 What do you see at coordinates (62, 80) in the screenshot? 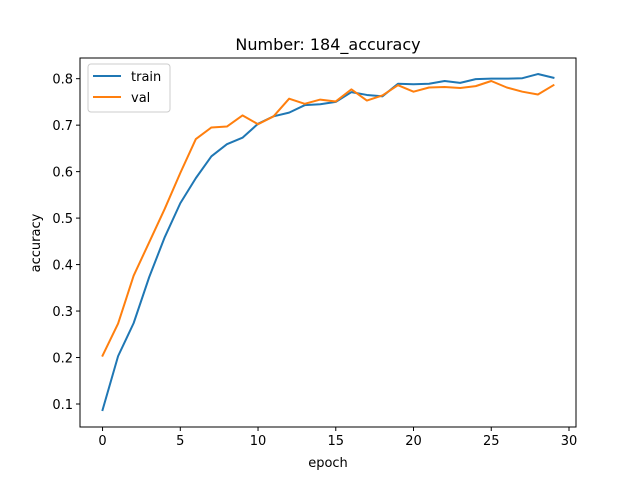
I see `y-tick-label: 0.8` at bounding box center [62, 80].